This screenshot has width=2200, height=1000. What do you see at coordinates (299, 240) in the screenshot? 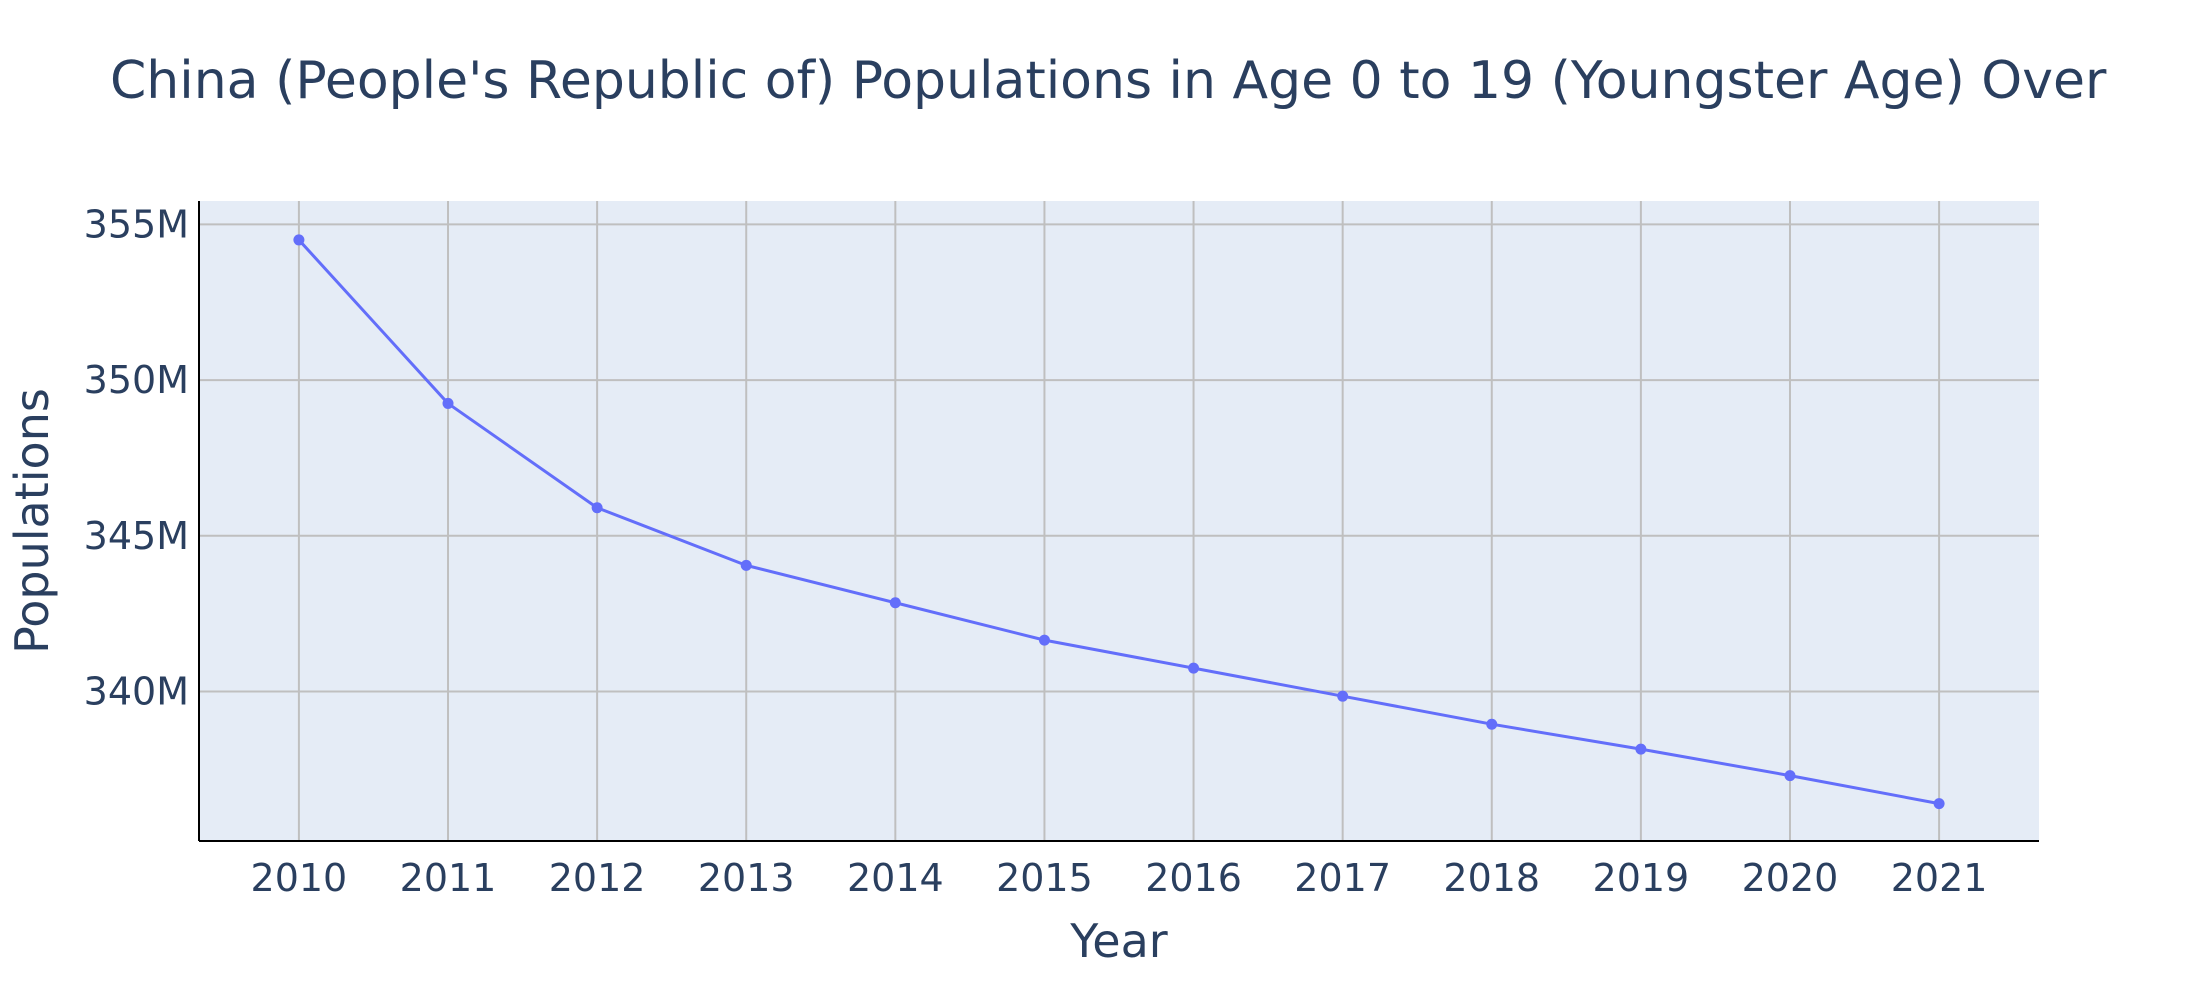
I see `data-point-2010` at bounding box center [299, 240].